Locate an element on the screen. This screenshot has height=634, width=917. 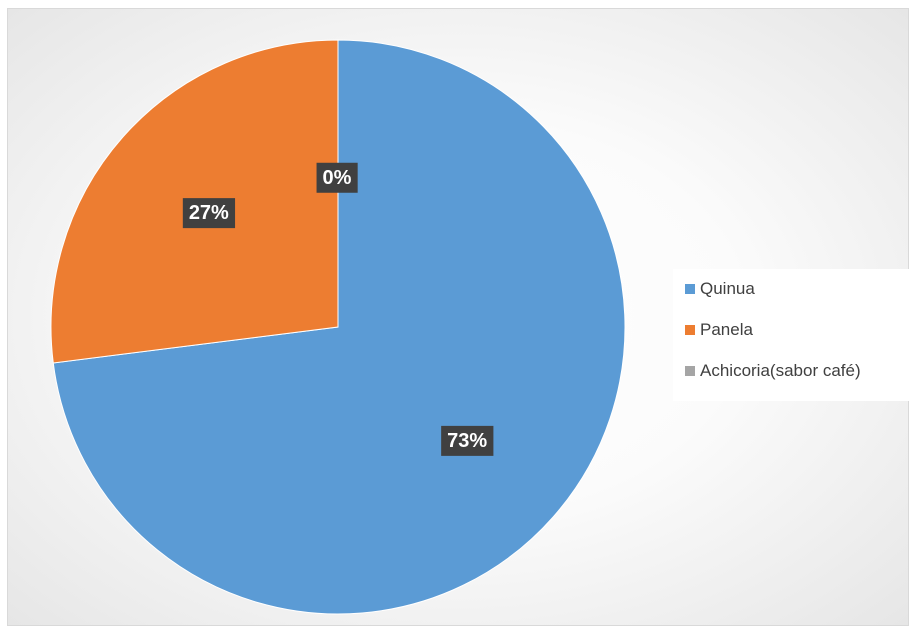
data-label-text-achicoria-sabor-caf: 0% is located at coordinates (337, 178).